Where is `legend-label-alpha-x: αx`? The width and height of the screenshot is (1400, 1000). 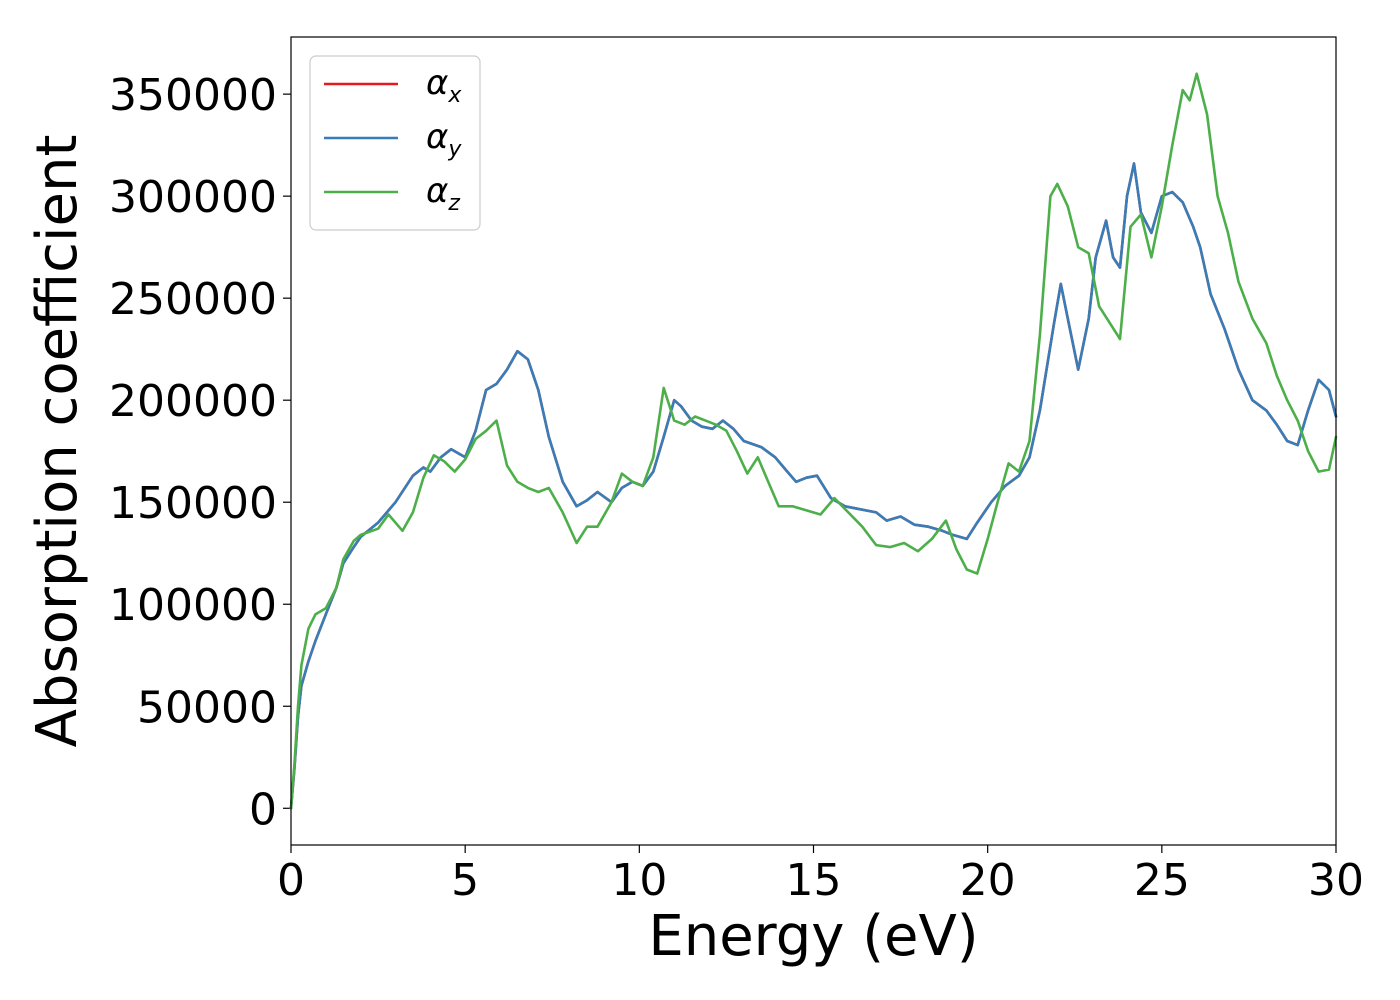
legend-label-alpha-x: αx is located at coordinates (444, 85).